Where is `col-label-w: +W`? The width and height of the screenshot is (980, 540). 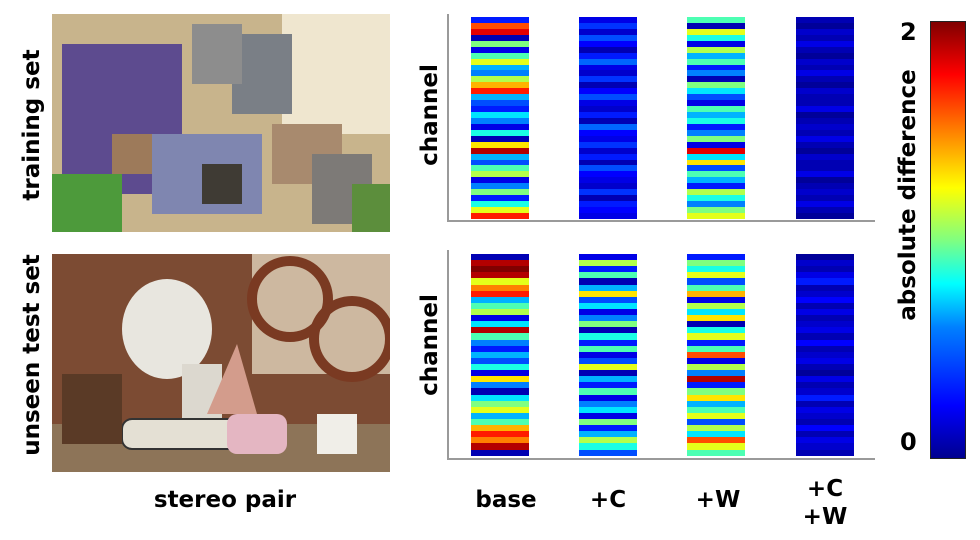
col-label-w: +W is located at coordinates (718, 500).